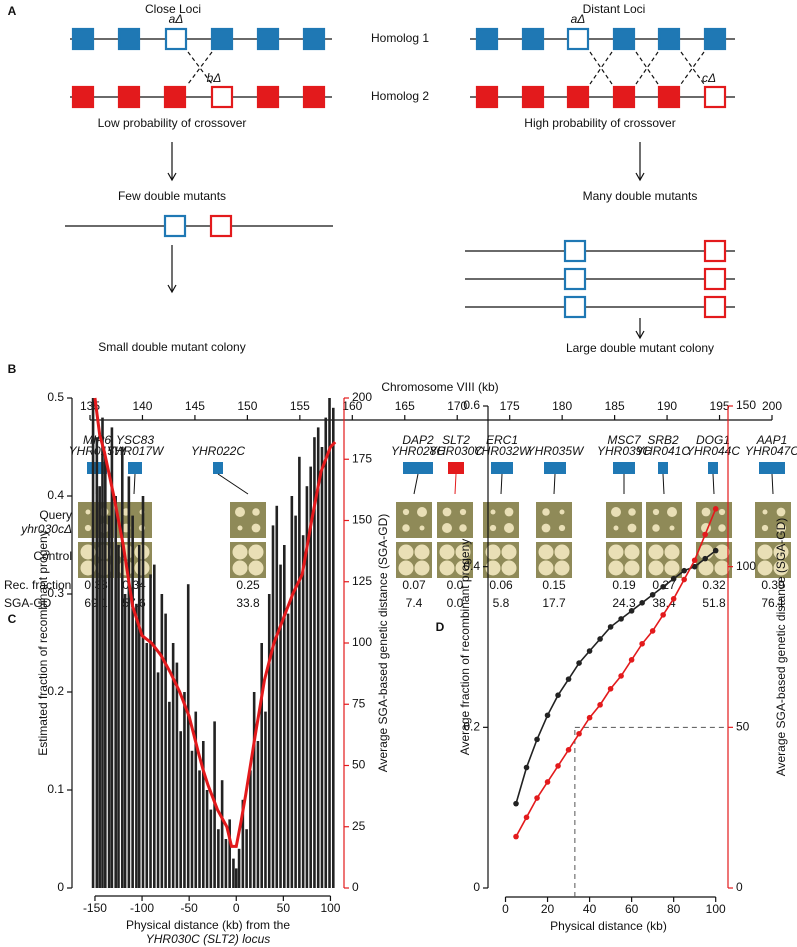 The width and height of the screenshot is (797, 947). What do you see at coordinates (714, 585) in the screenshot?
I see `table-value: 0.32` at bounding box center [714, 585].